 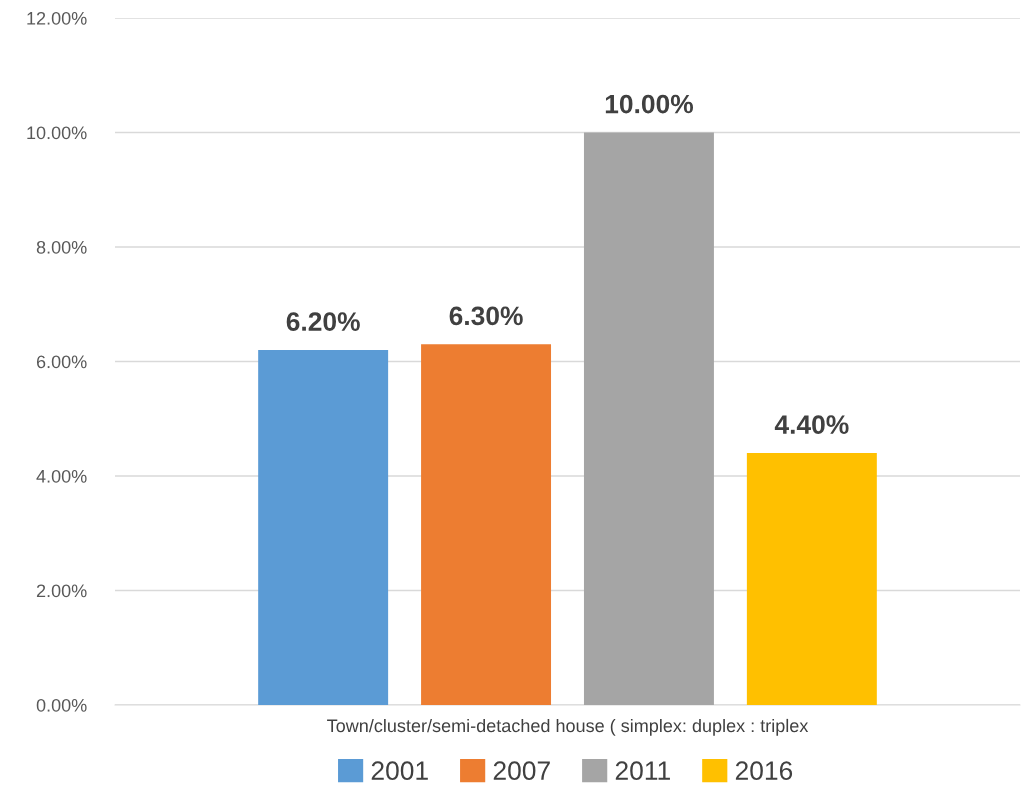 I want to click on legend-label: 2011, so click(x=642, y=771).